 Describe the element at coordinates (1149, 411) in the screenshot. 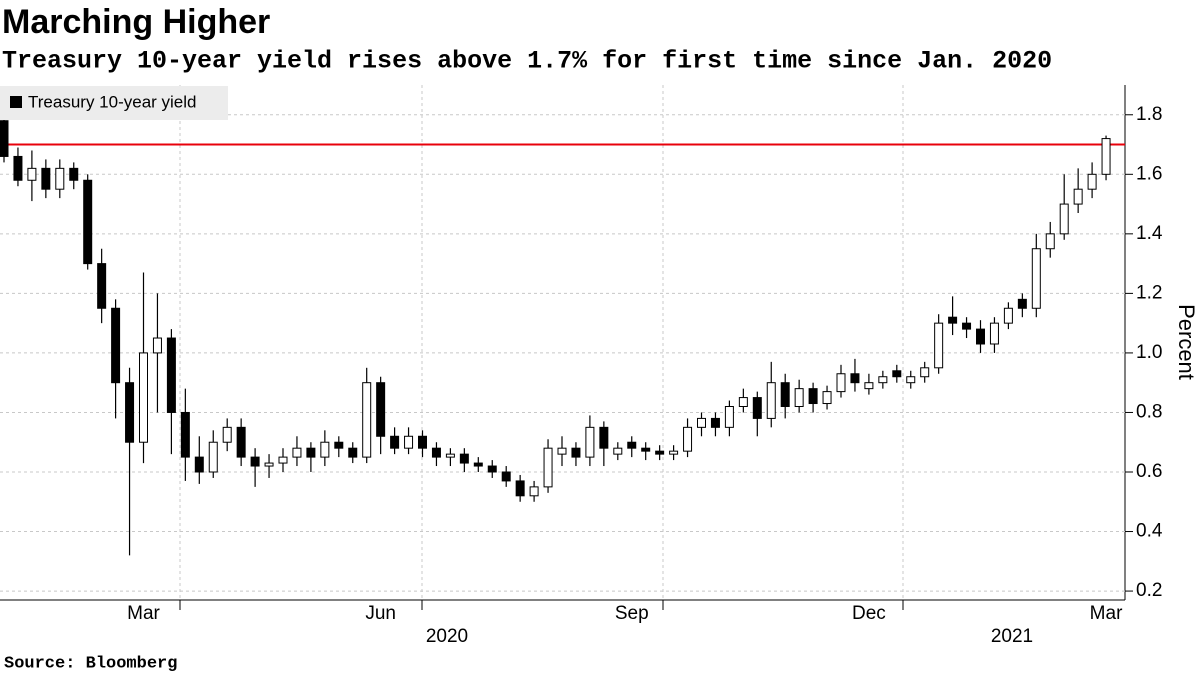

I see `y-tick-label: 0.8` at that location.